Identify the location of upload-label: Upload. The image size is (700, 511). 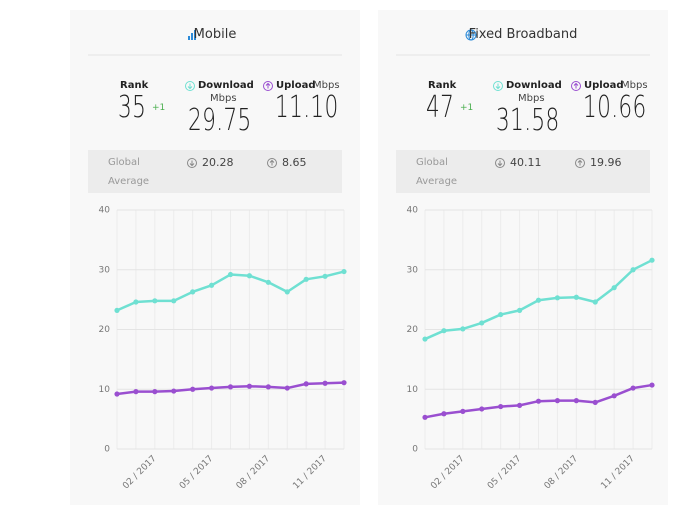
(296, 85).